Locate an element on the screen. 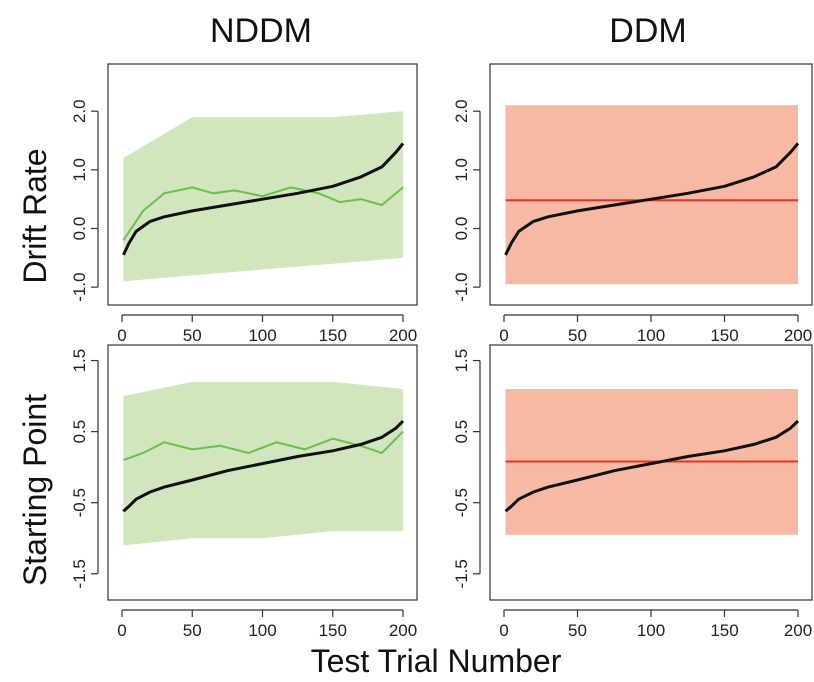 This screenshot has width=814, height=682. nddm-start-x-tick-label: 0 is located at coordinates (121, 630).